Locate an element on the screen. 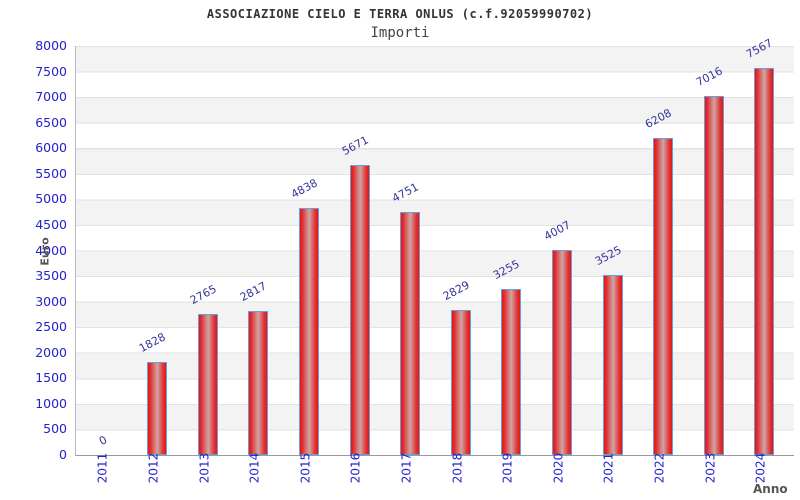 The height and width of the screenshot is (500, 800). bar-2019 is located at coordinates (511, 371).